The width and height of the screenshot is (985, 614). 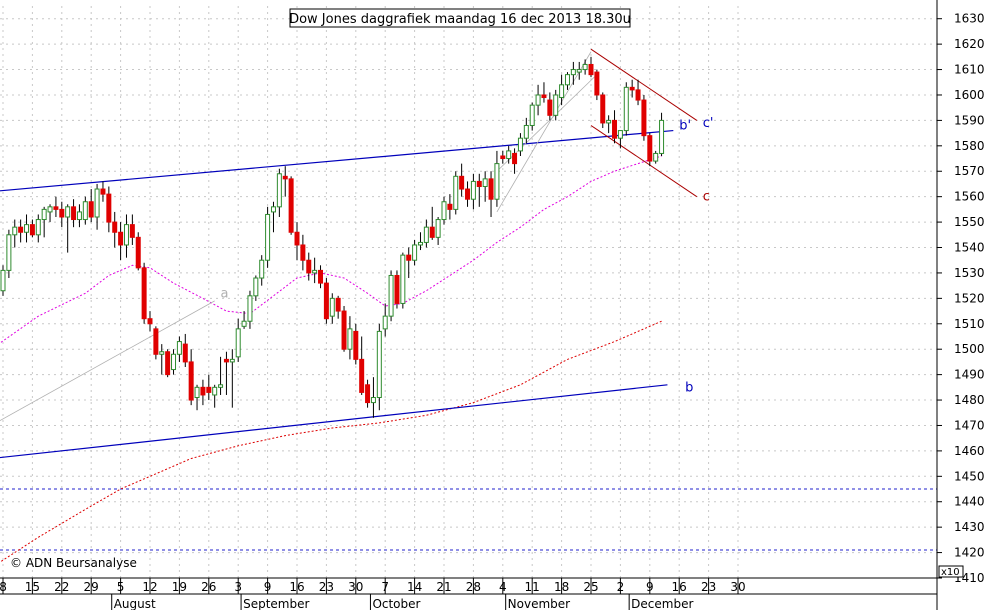 I want to click on channel-lower, so click(x=644, y=161).